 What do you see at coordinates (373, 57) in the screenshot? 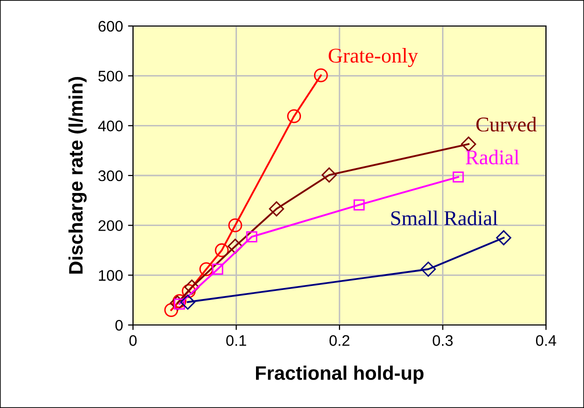
I see `series-label: Grate-only` at bounding box center [373, 57].